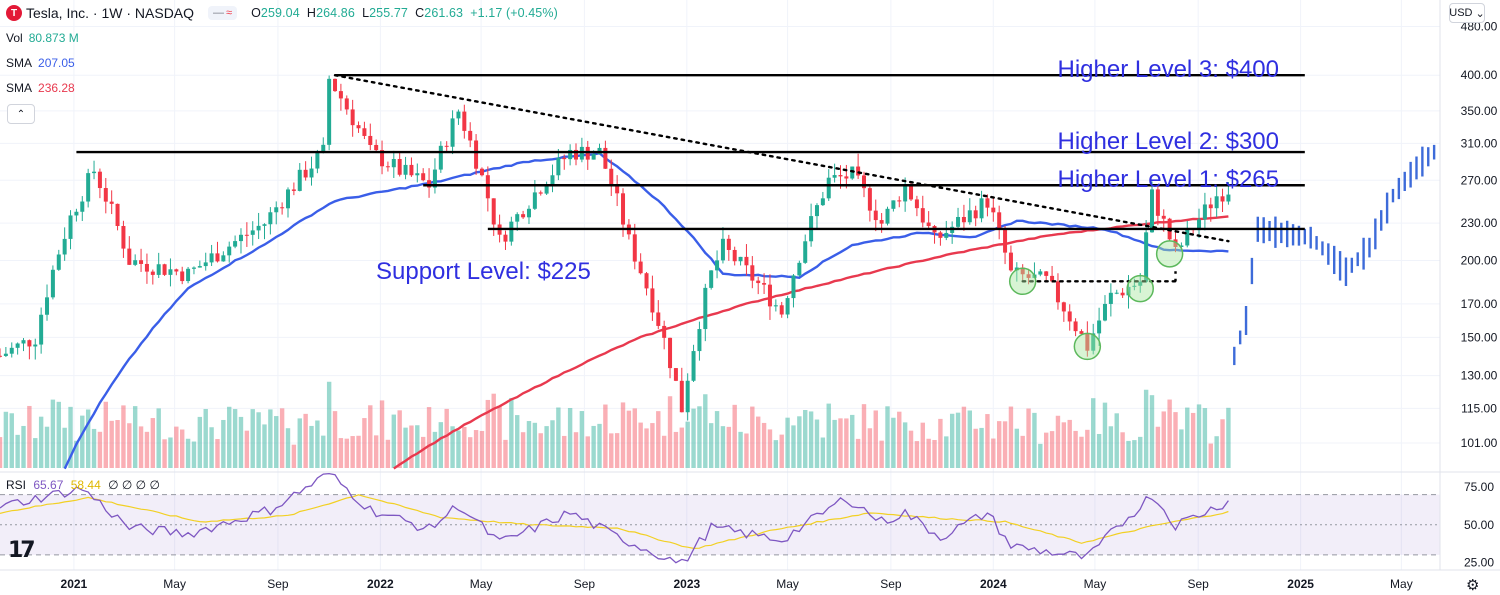 The height and width of the screenshot is (595, 1500). I want to click on settings-gear-icon: ⚙, so click(1473, 585).